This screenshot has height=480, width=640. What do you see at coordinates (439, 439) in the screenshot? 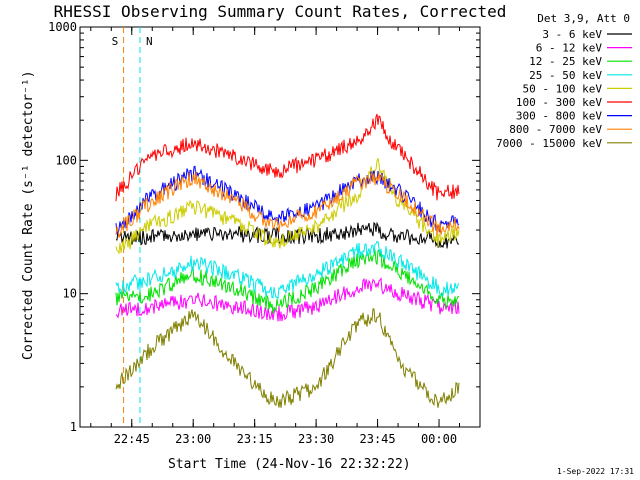
I see `x-tick-label: 00:00` at bounding box center [439, 439].